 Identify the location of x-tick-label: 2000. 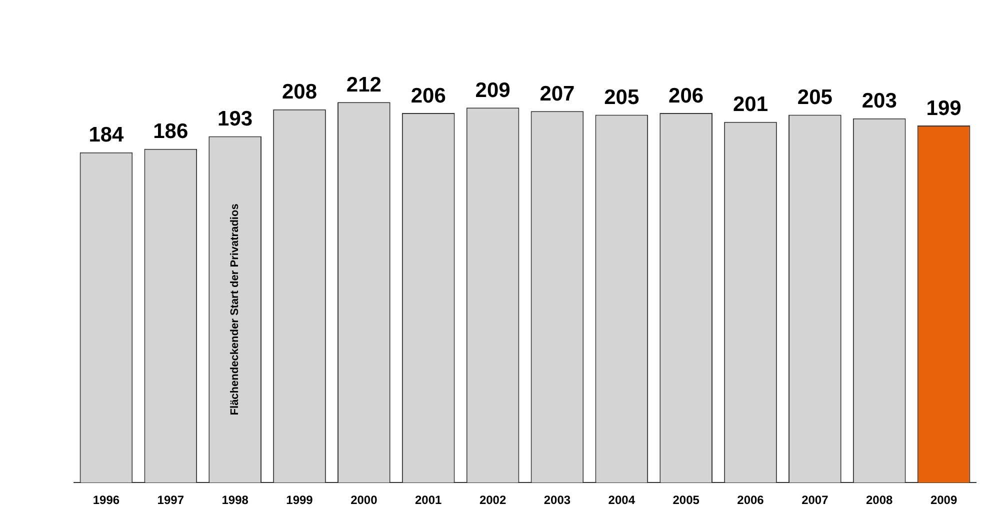
(364, 500).